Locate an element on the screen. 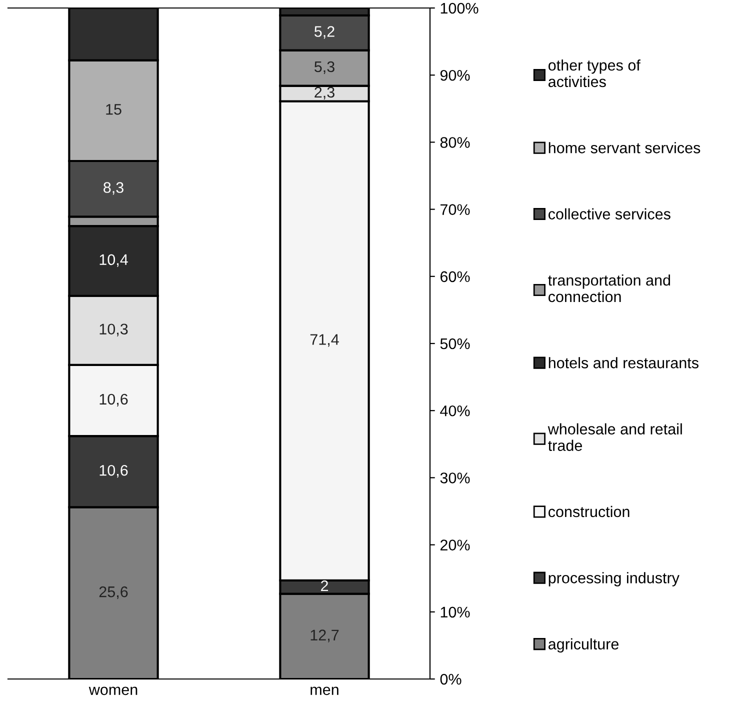  legend-label: home servant services is located at coordinates (624, 148).